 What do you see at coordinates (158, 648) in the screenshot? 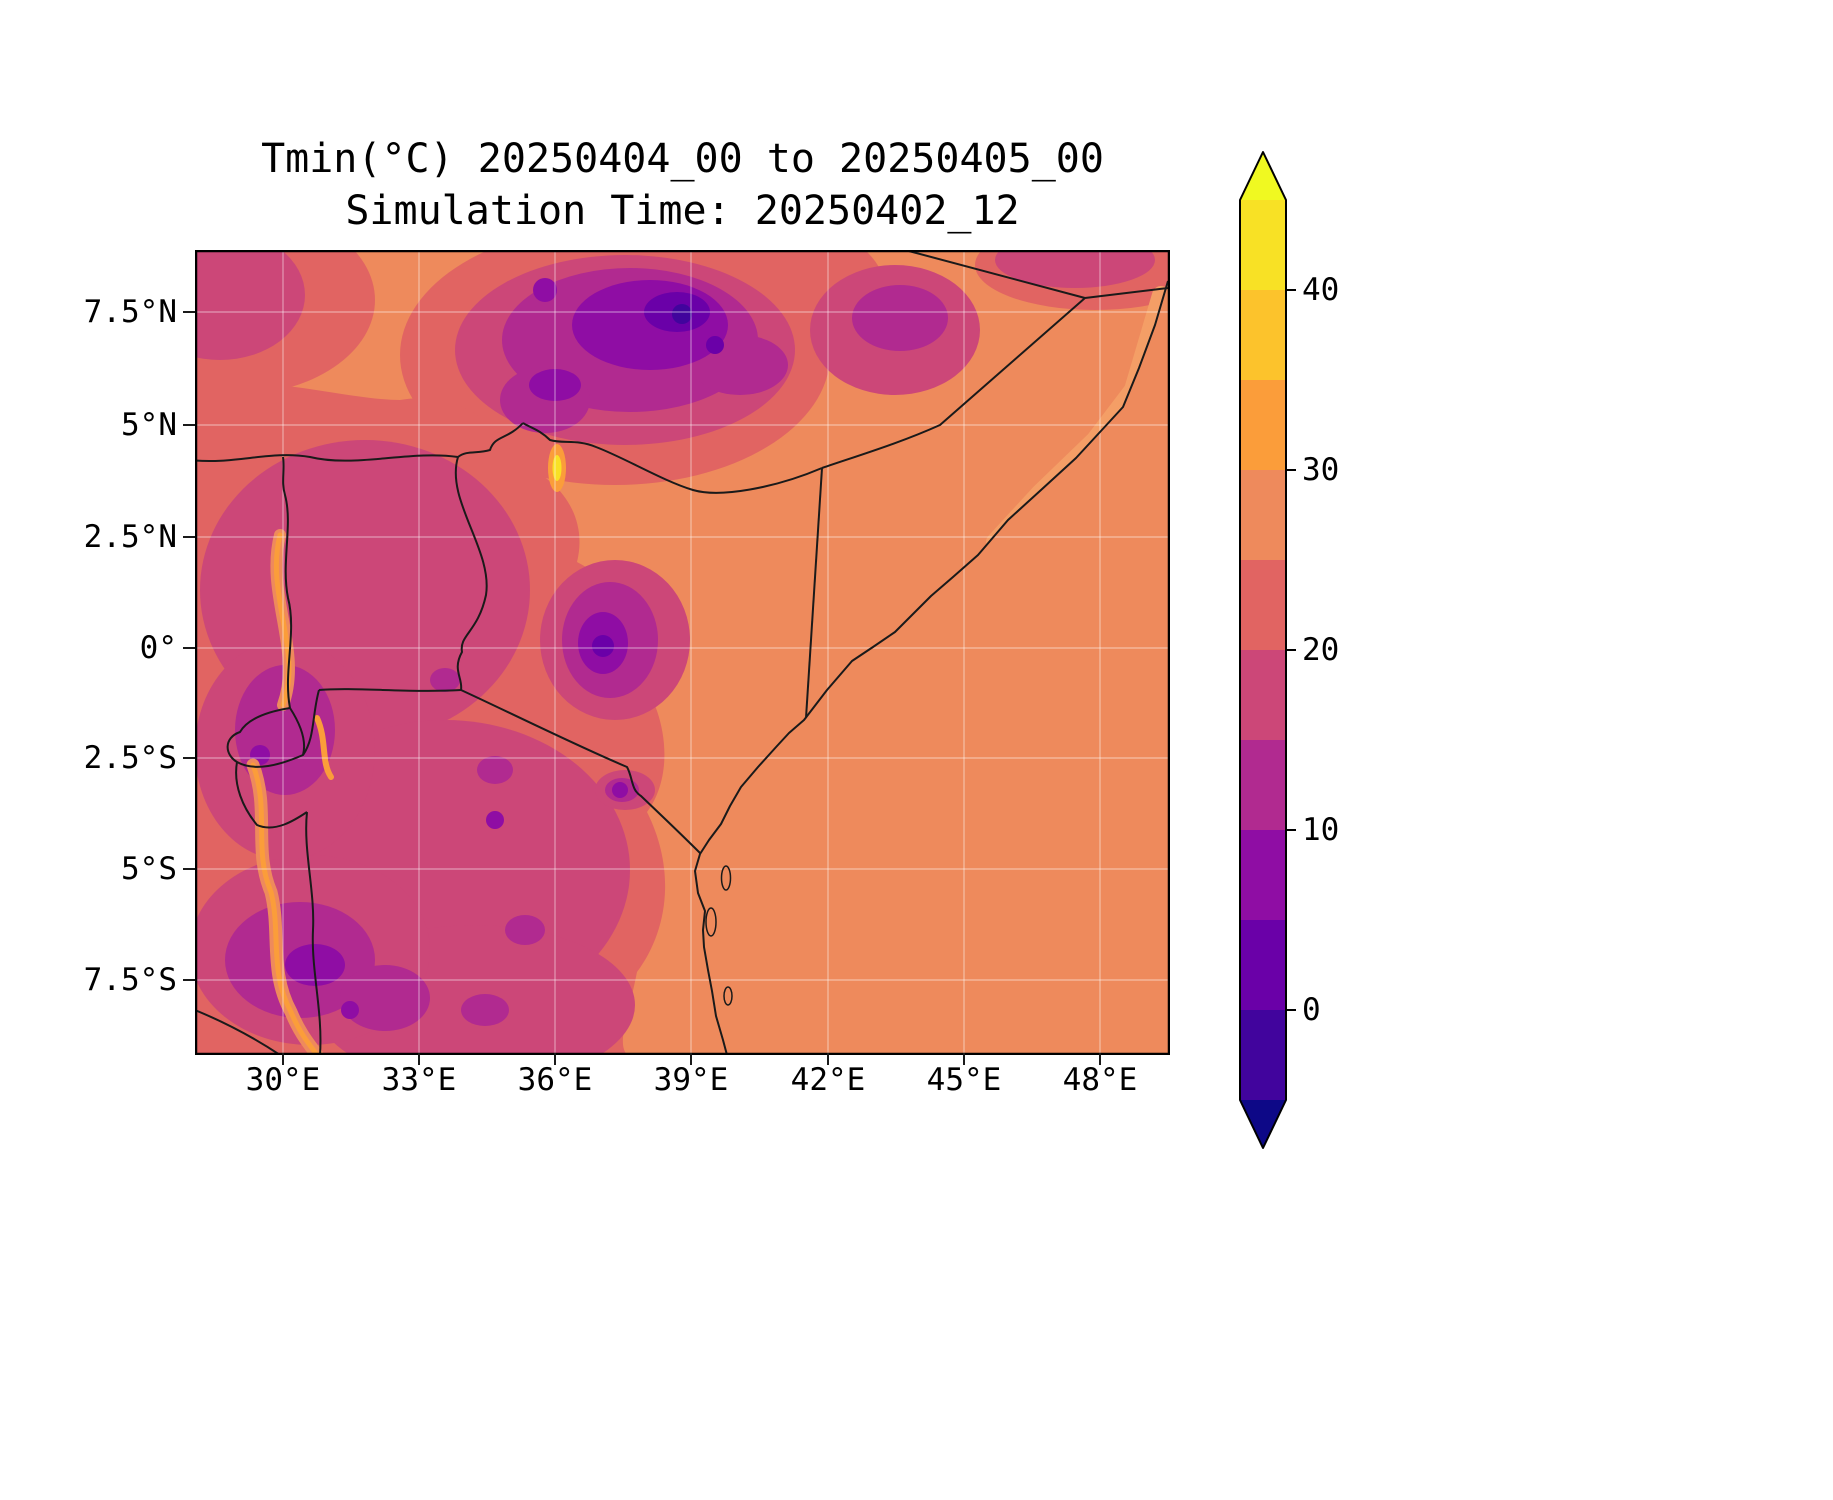
I see `y-tick-label: 0°` at bounding box center [158, 648].